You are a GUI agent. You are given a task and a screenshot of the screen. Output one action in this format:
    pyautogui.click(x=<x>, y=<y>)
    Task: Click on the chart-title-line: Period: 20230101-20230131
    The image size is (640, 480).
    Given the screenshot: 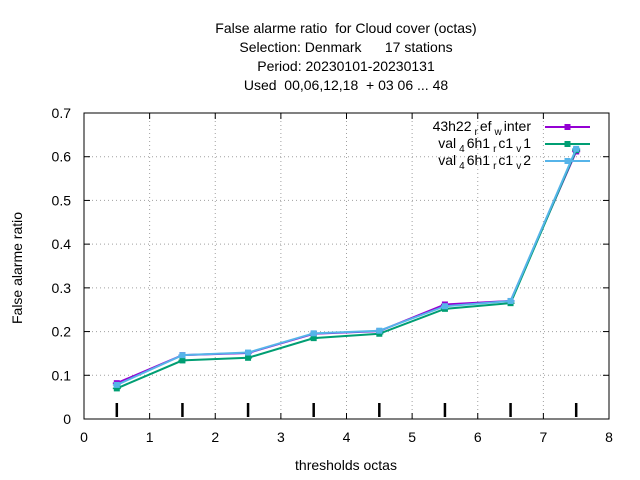 What is the action you would take?
    pyautogui.click(x=346, y=66)
    